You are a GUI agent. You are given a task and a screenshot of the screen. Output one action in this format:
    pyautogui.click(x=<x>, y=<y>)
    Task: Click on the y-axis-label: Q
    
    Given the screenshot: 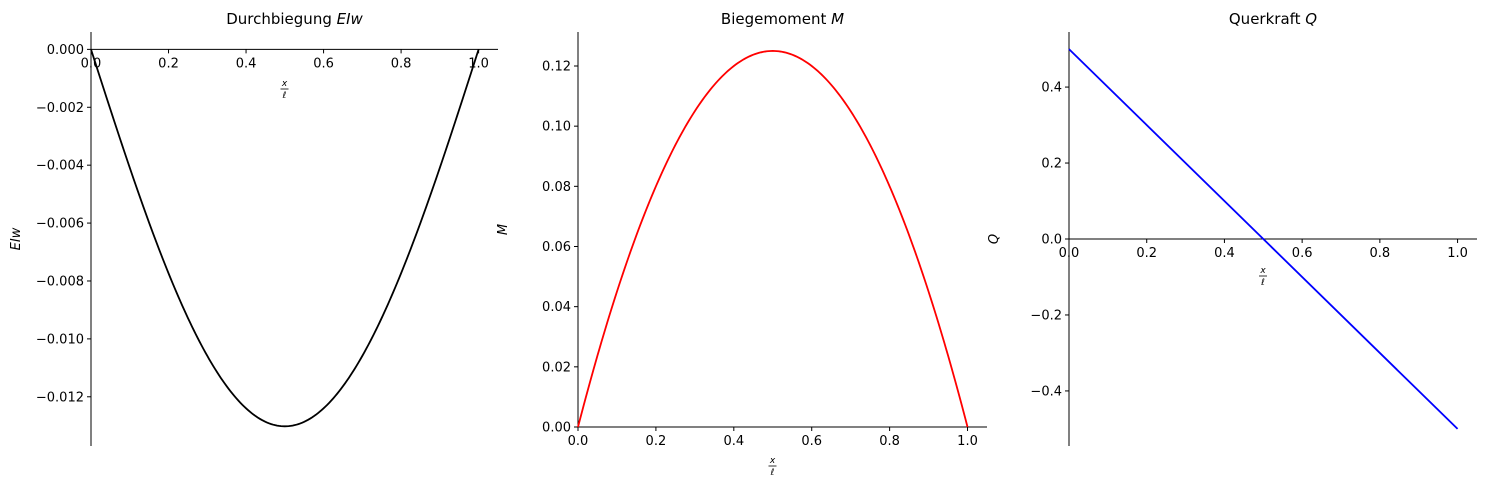 What is the action you would take?
    pyautogui.click(x=994, y=239)
    